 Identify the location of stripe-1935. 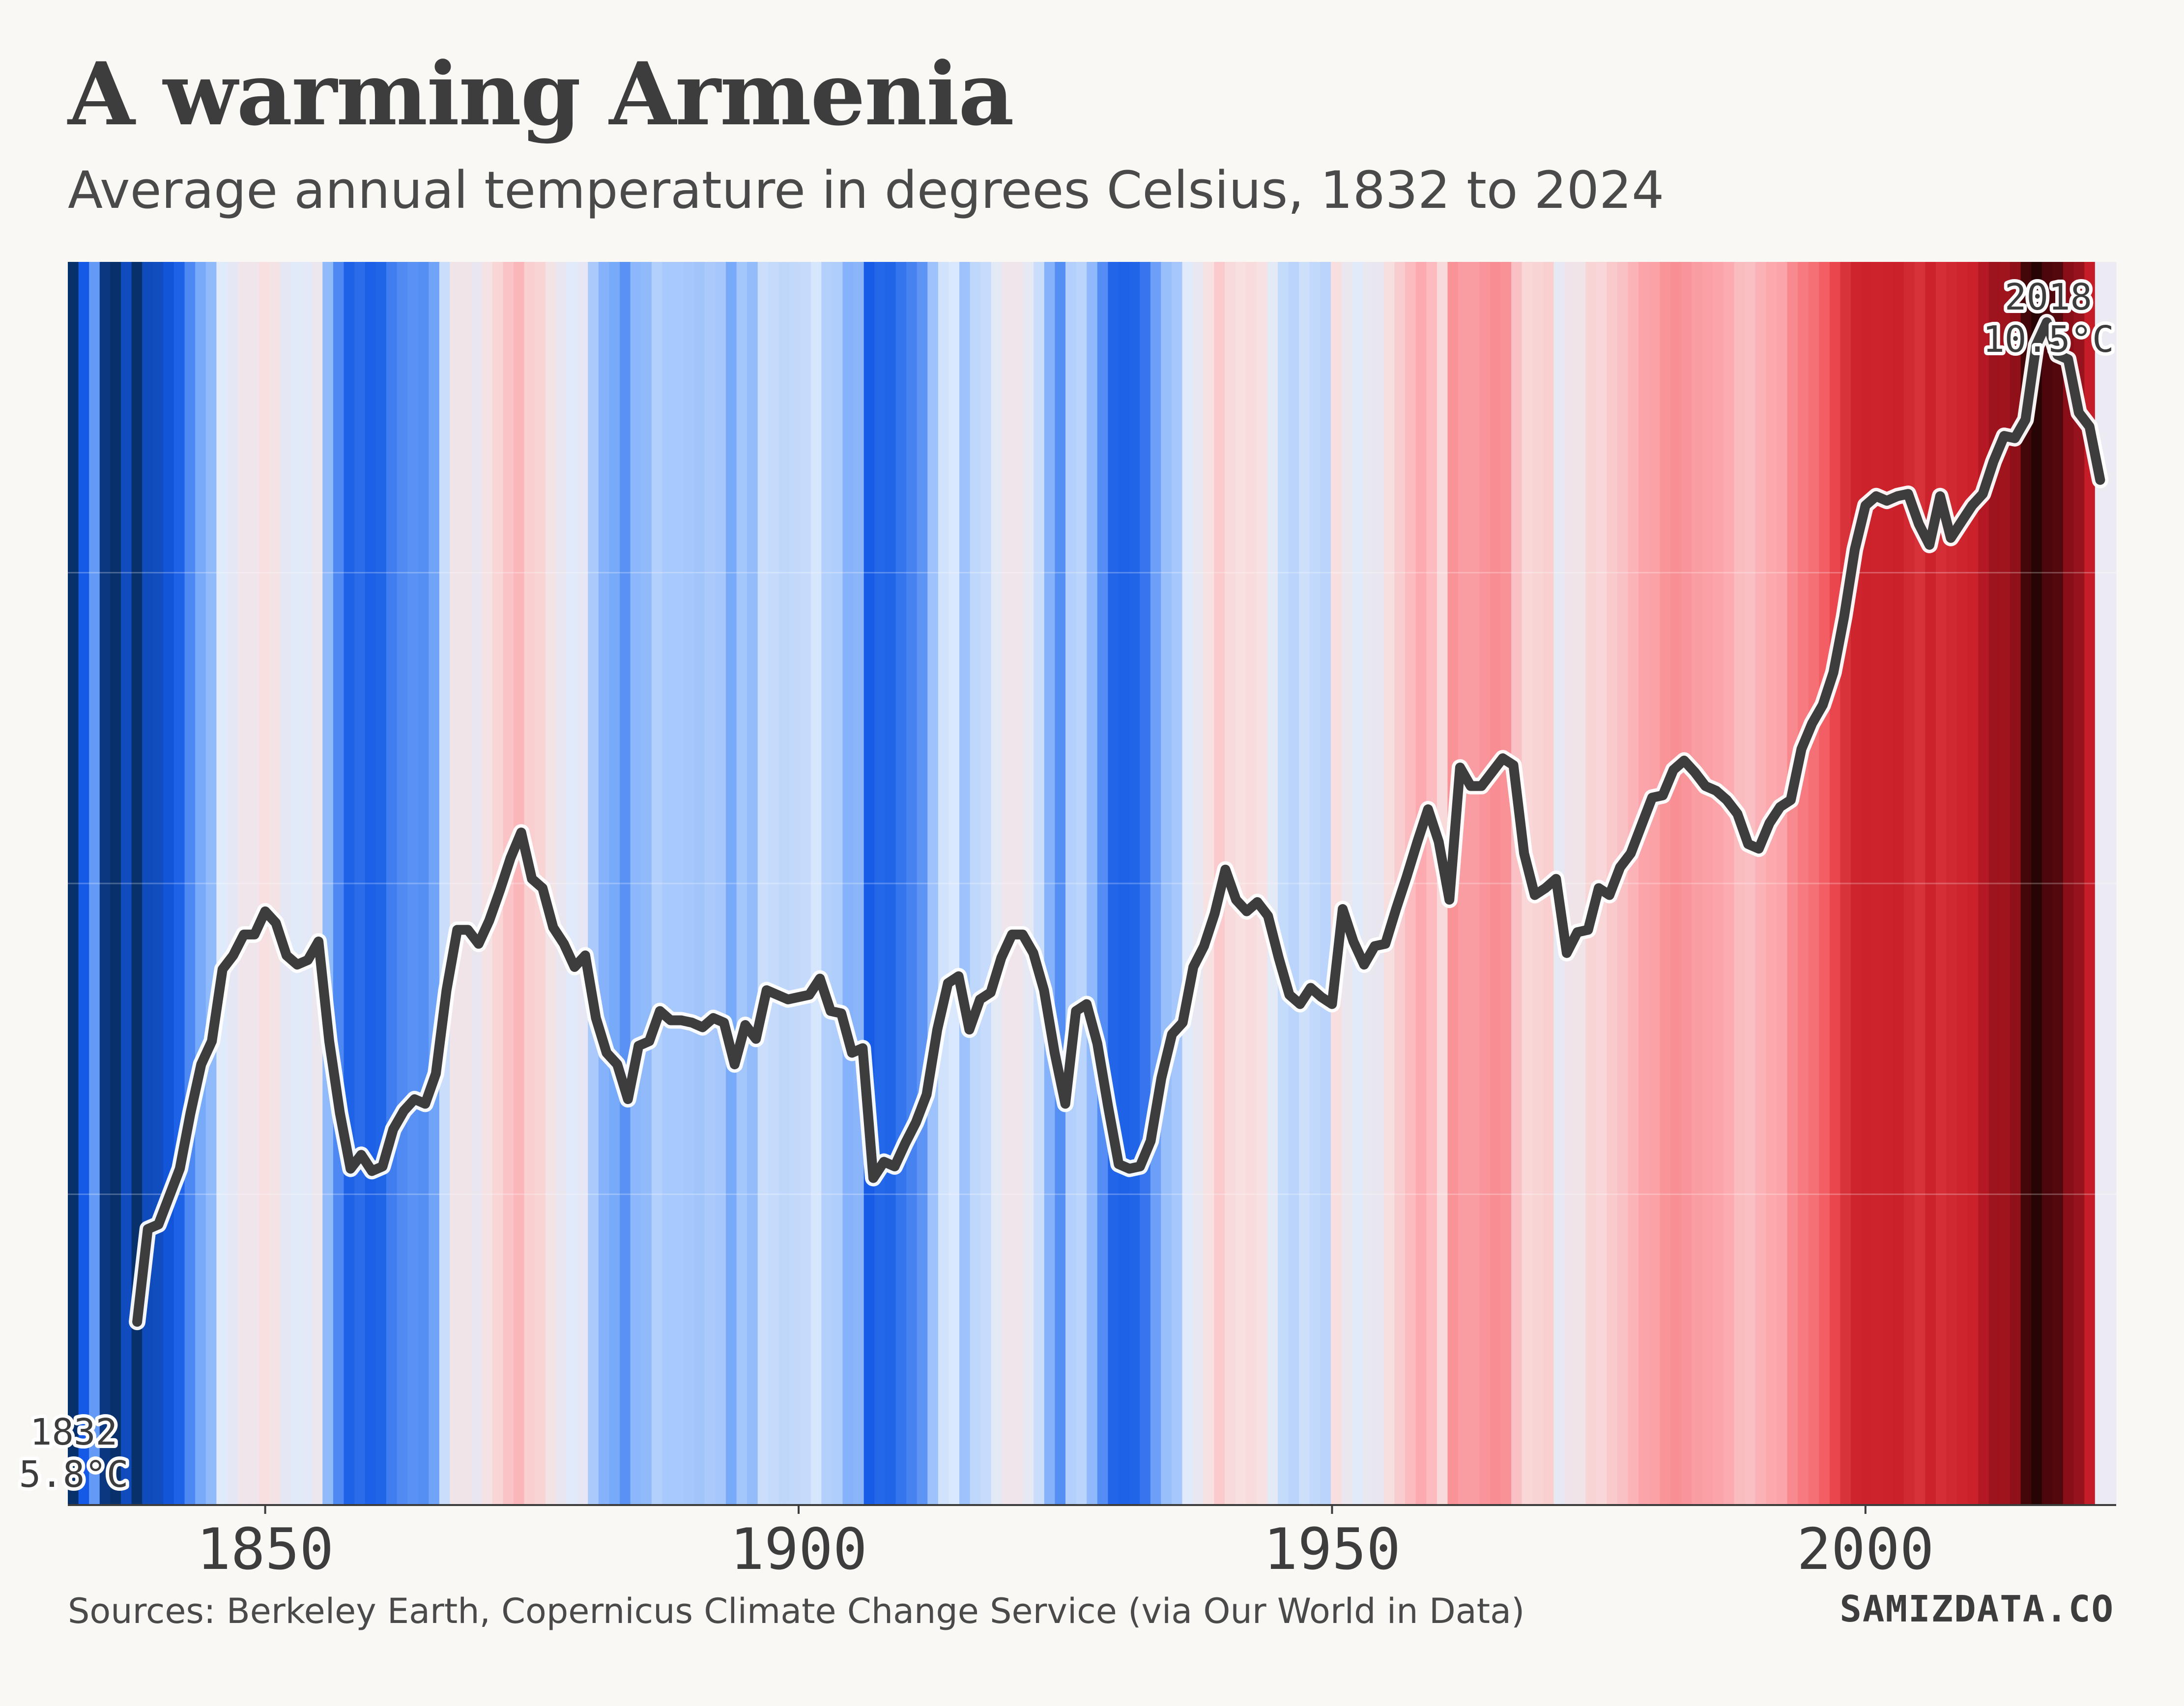
(1166, 883).